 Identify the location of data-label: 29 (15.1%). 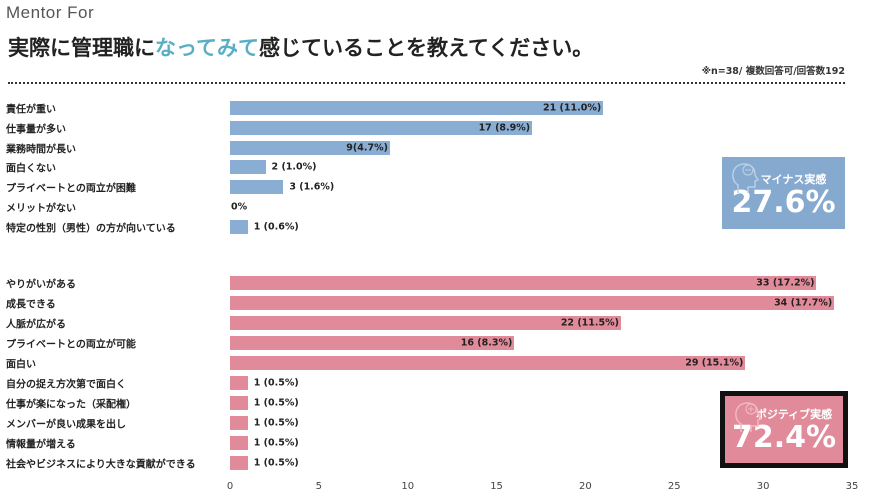
(714, 363).